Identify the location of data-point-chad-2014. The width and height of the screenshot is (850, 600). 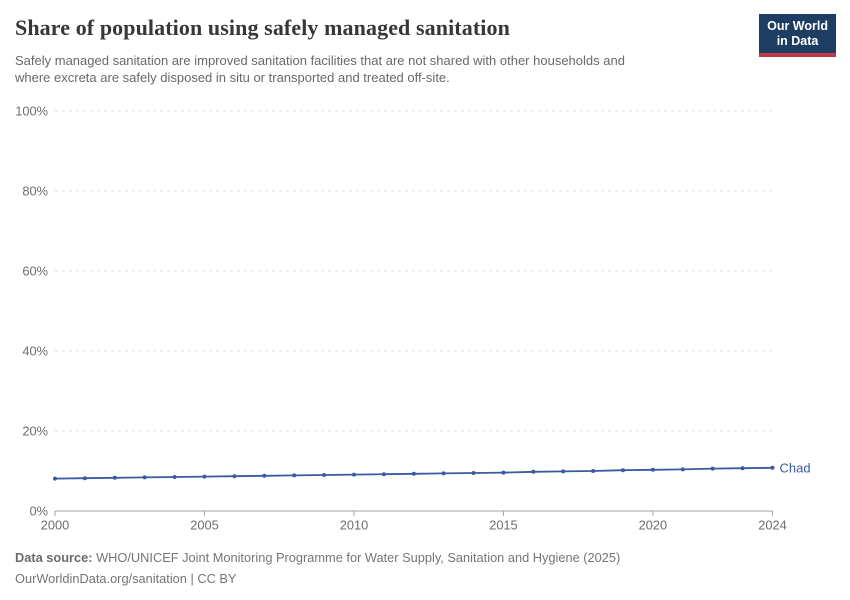
(473, 473).